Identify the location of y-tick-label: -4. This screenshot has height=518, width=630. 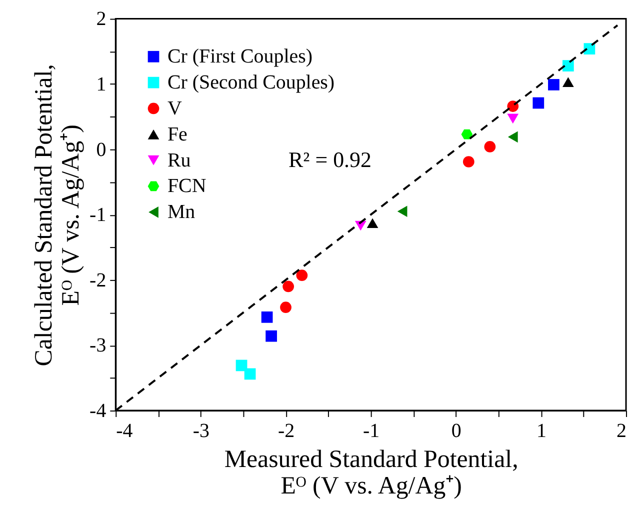
(98, 411).